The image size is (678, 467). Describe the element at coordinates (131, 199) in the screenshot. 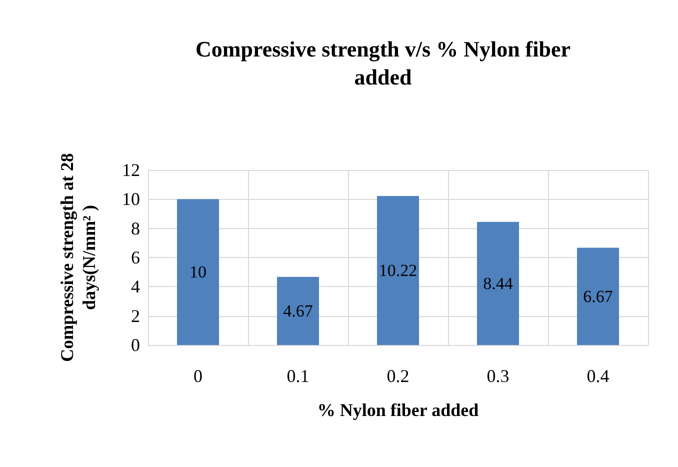

I see `y-tick-label: 10` at that location.